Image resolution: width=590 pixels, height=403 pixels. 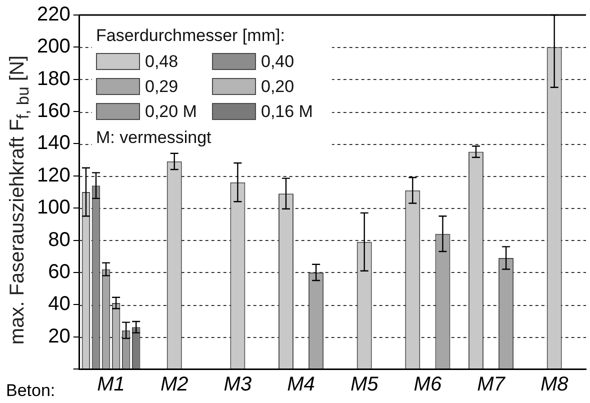 I want to click on x-tick-label: M3, so click(x=238, y=385).